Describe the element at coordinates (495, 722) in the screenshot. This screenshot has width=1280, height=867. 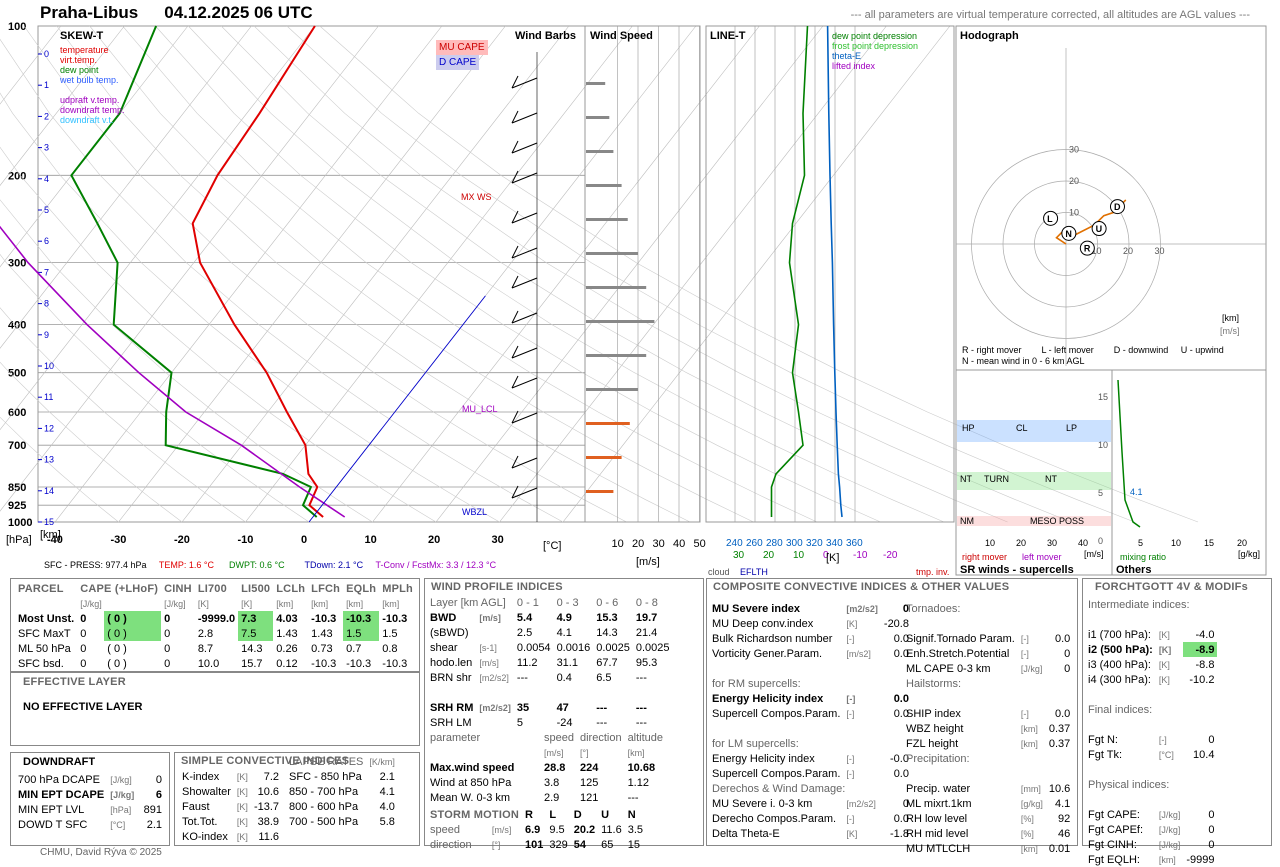
I see `cell` at that location.